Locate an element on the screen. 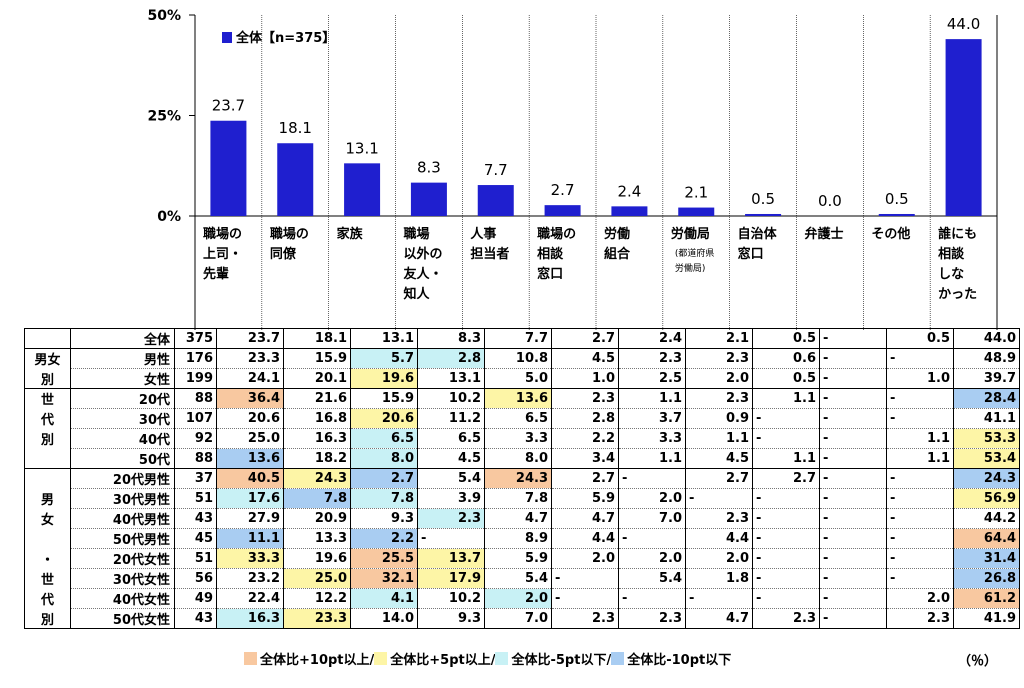  category-label: 自治体 is located at coordinates (758, 234).